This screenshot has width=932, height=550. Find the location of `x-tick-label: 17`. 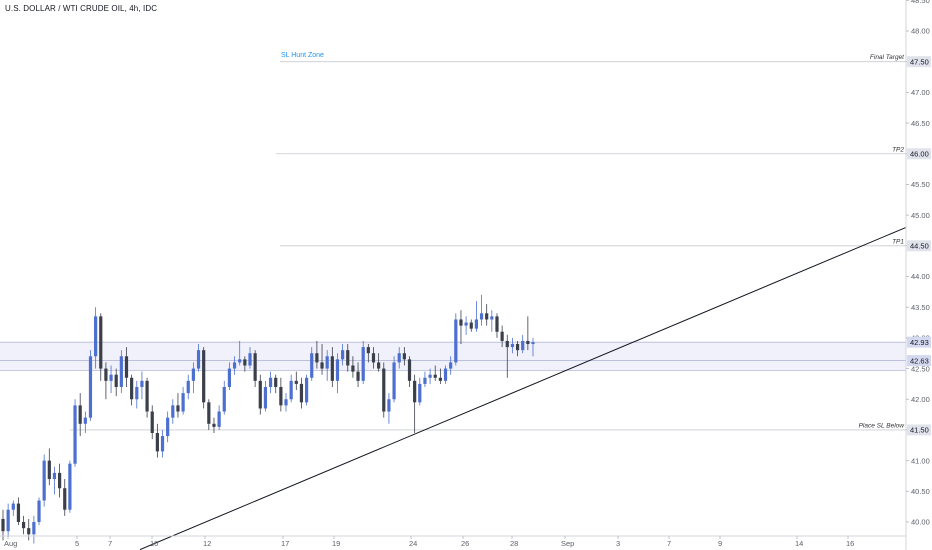

x-tick-label: 17 is located at coordinates (285, 543).